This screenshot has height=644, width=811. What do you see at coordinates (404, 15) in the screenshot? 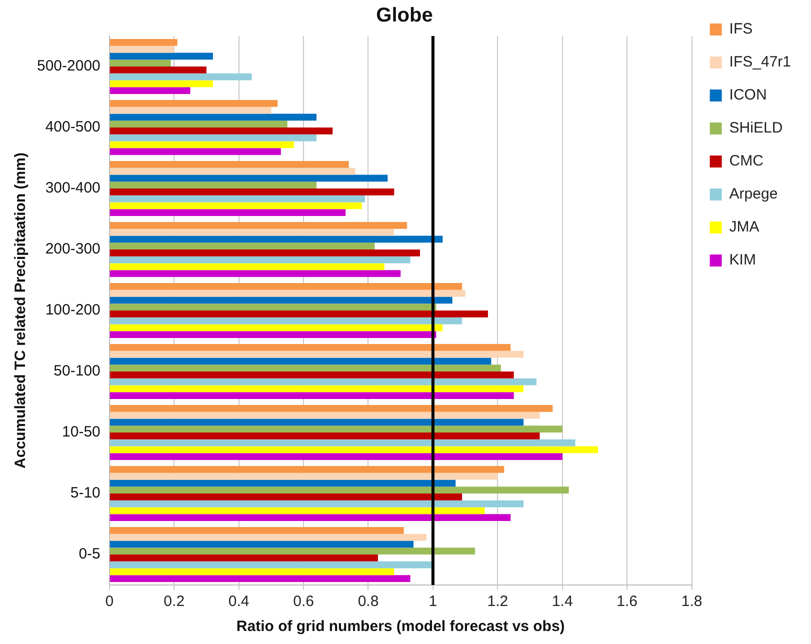
I see `chart-title: Globe` at bounding box center [404, 15].